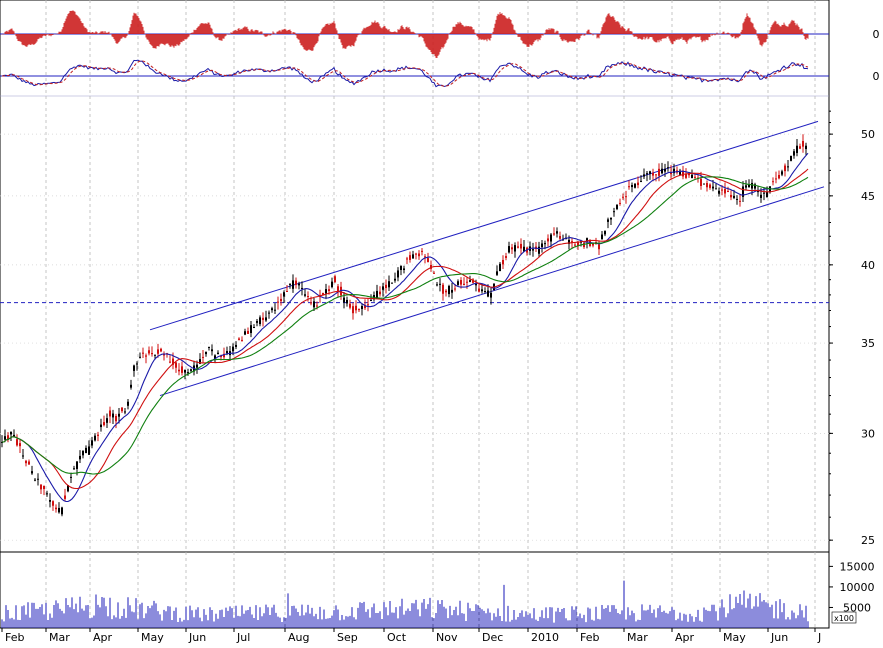 The image size is (883, 648). Describe the element at coordinates (545, 637) in the screenshot. I see `month-label: 2010` at that location.